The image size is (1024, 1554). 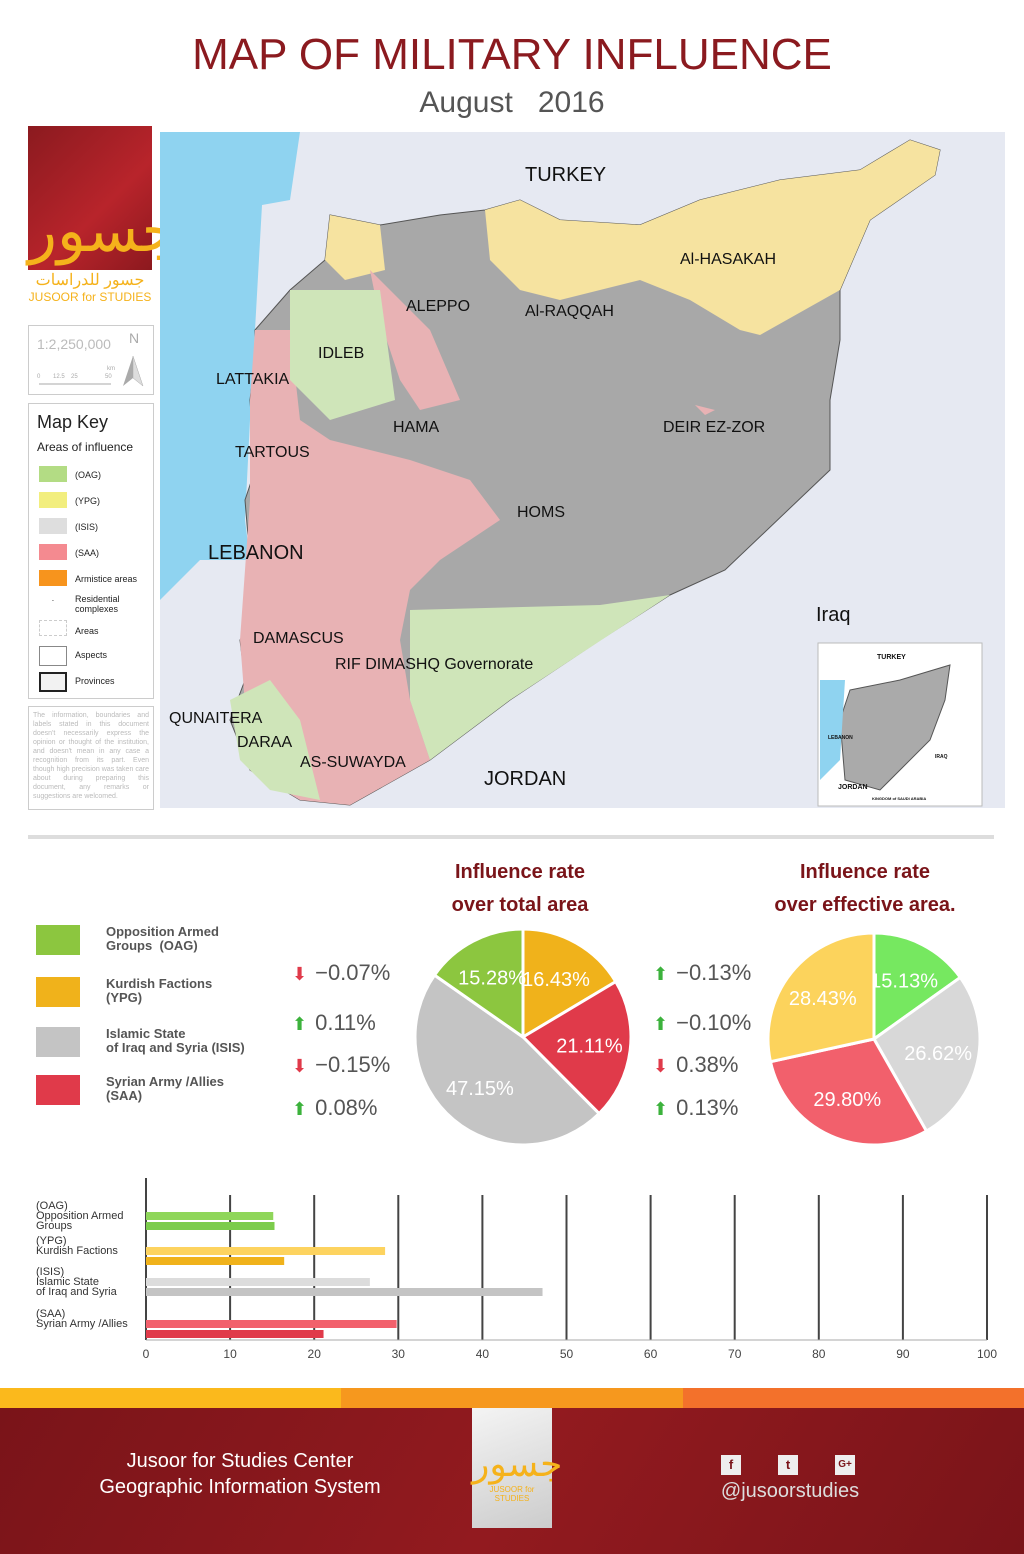 I want to click on key-label: Areas, so click(x=87, y=631).